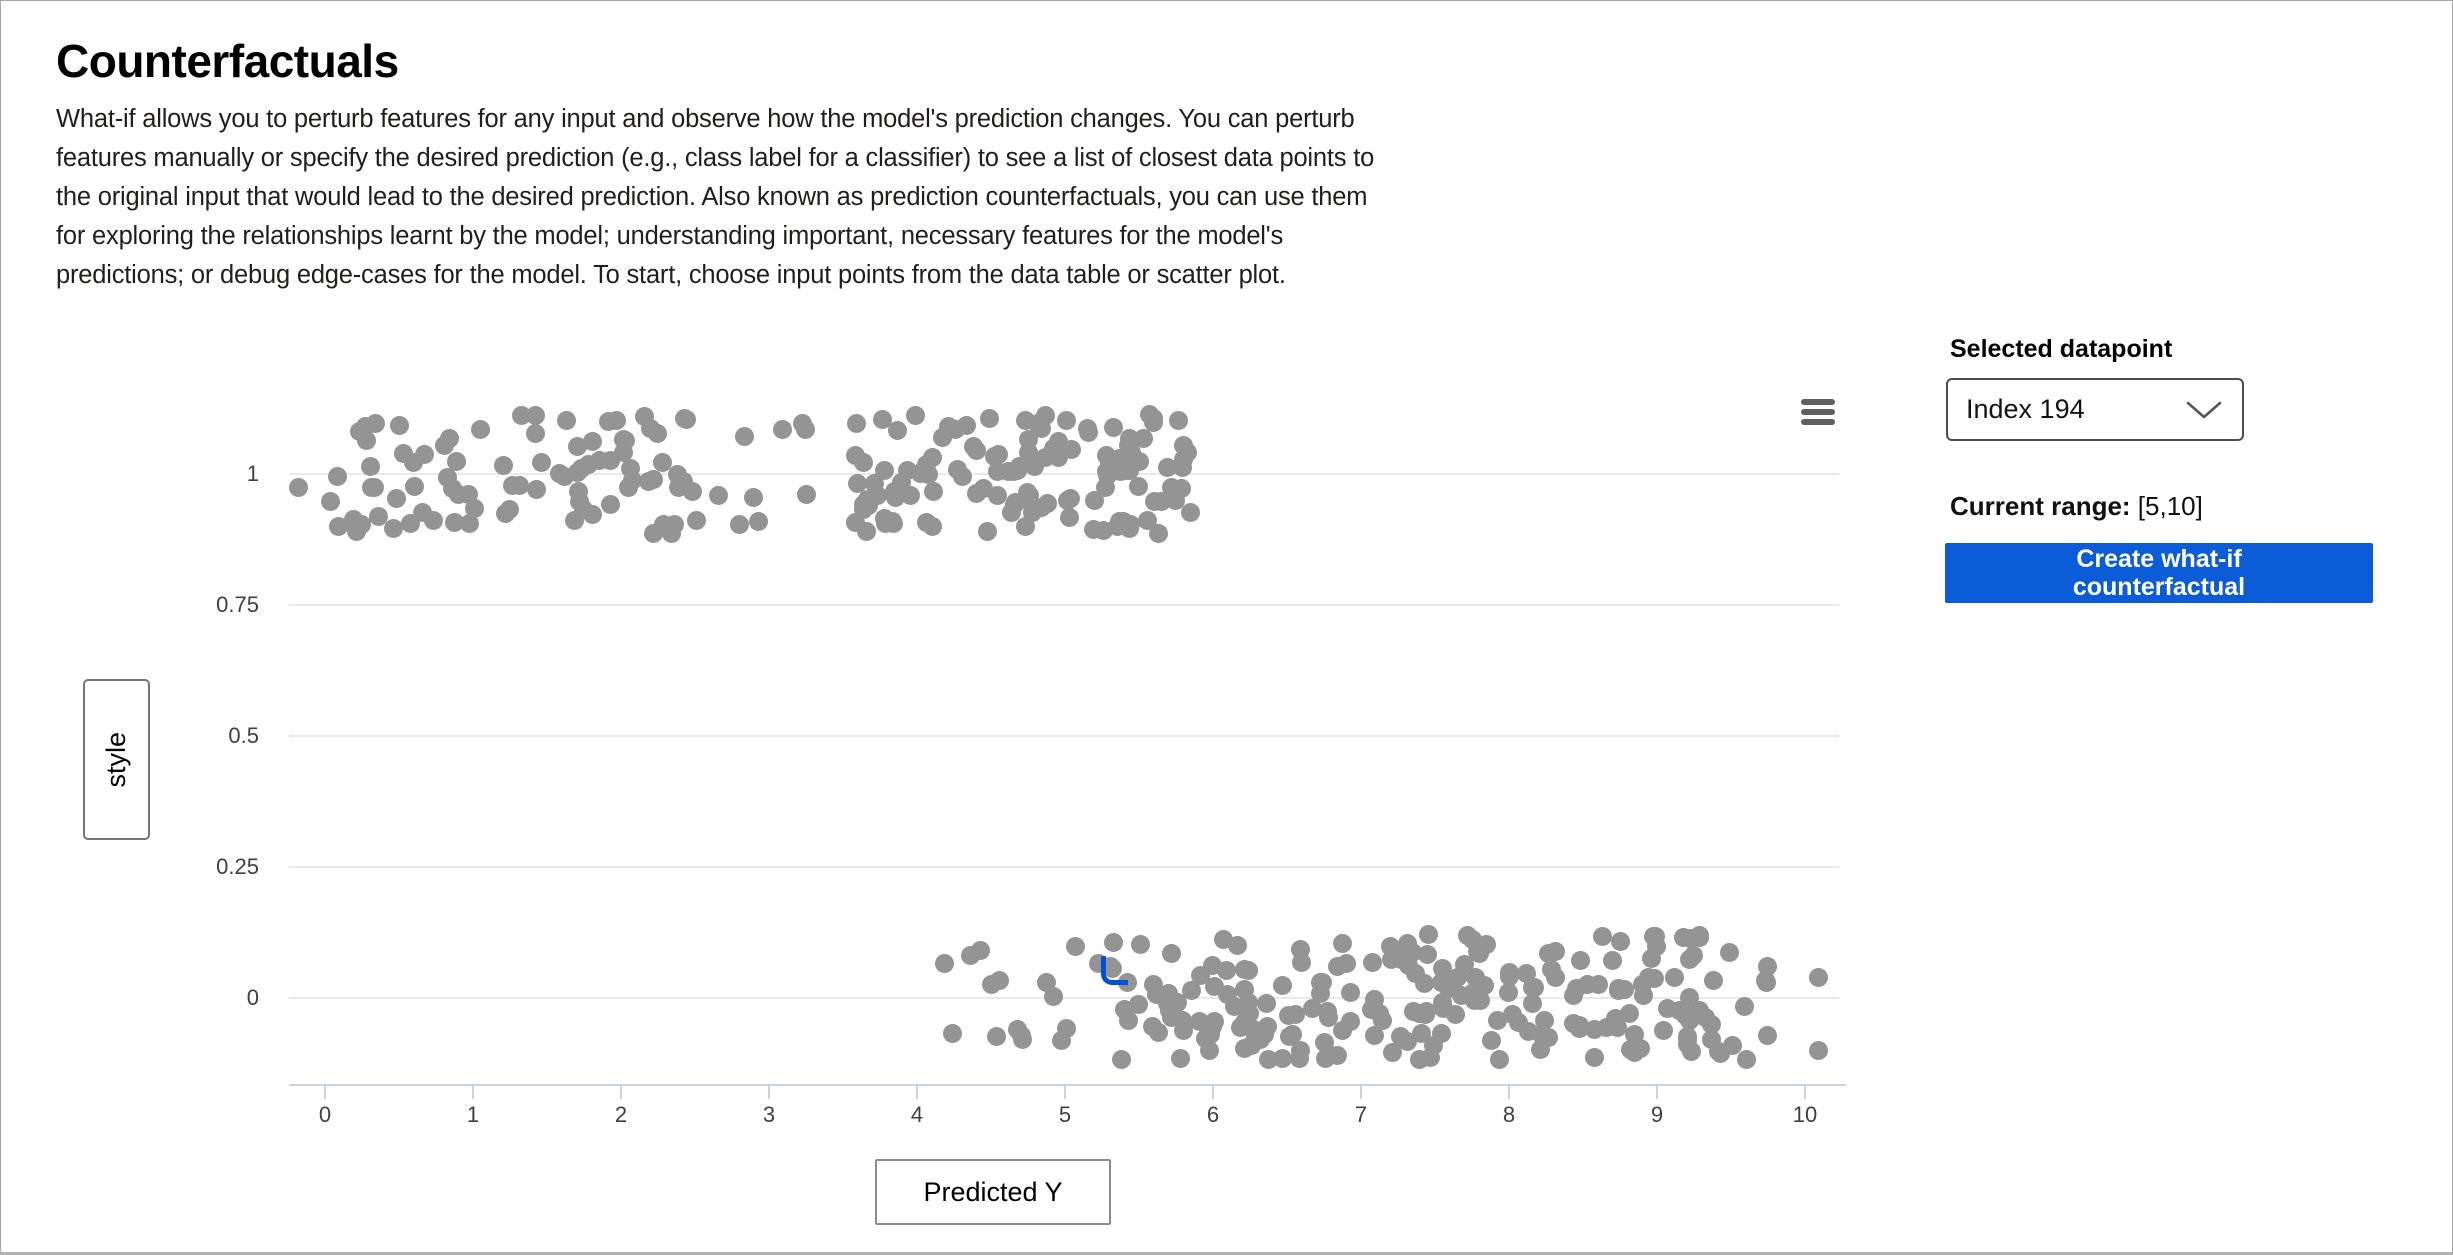 The height and width of the screenshot is (1255, 2453). Describe the element at coordinates (993, 1192) in the screenshot. I see `x-axis-label-button: Predicted Y` at that location.